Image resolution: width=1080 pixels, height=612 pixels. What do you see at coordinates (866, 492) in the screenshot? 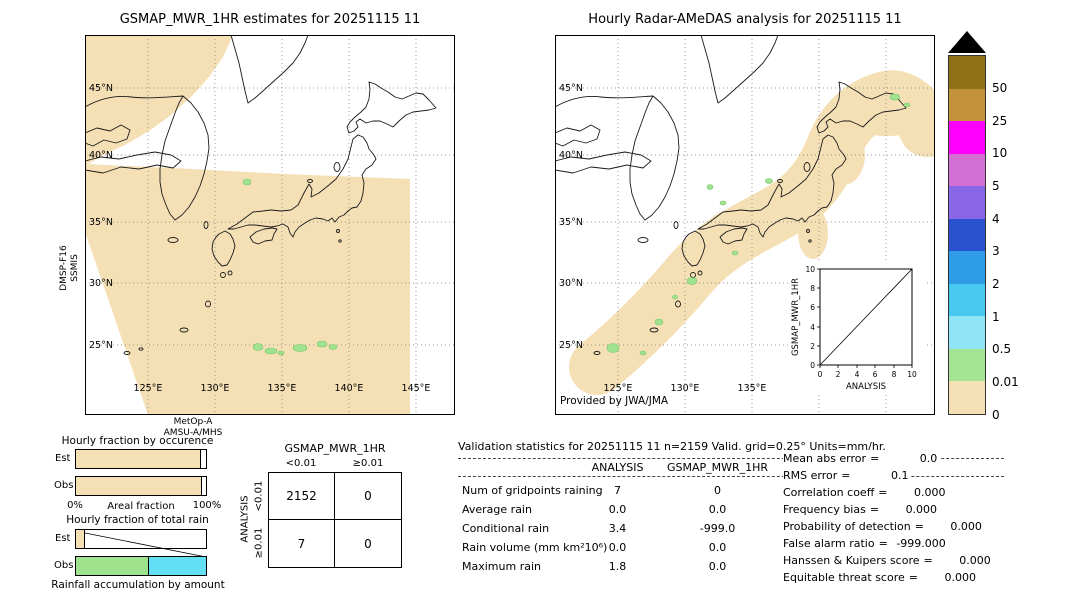
I see `metric-line: Correlation coeff = 0.000` at bounding box center [866, 492].